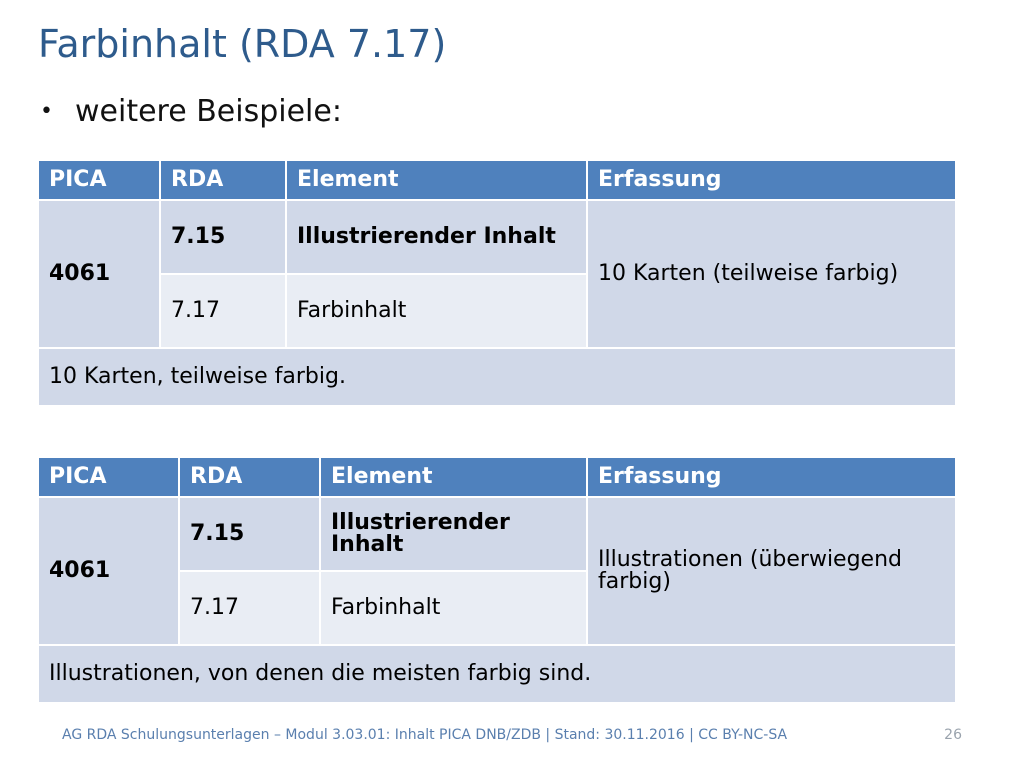 The width and height of the screenshot is (1024, 768). Describe the element at coordinates (208, 111) in the screenshot. I see `bullet-text: weitere Beispiele:` at that location.